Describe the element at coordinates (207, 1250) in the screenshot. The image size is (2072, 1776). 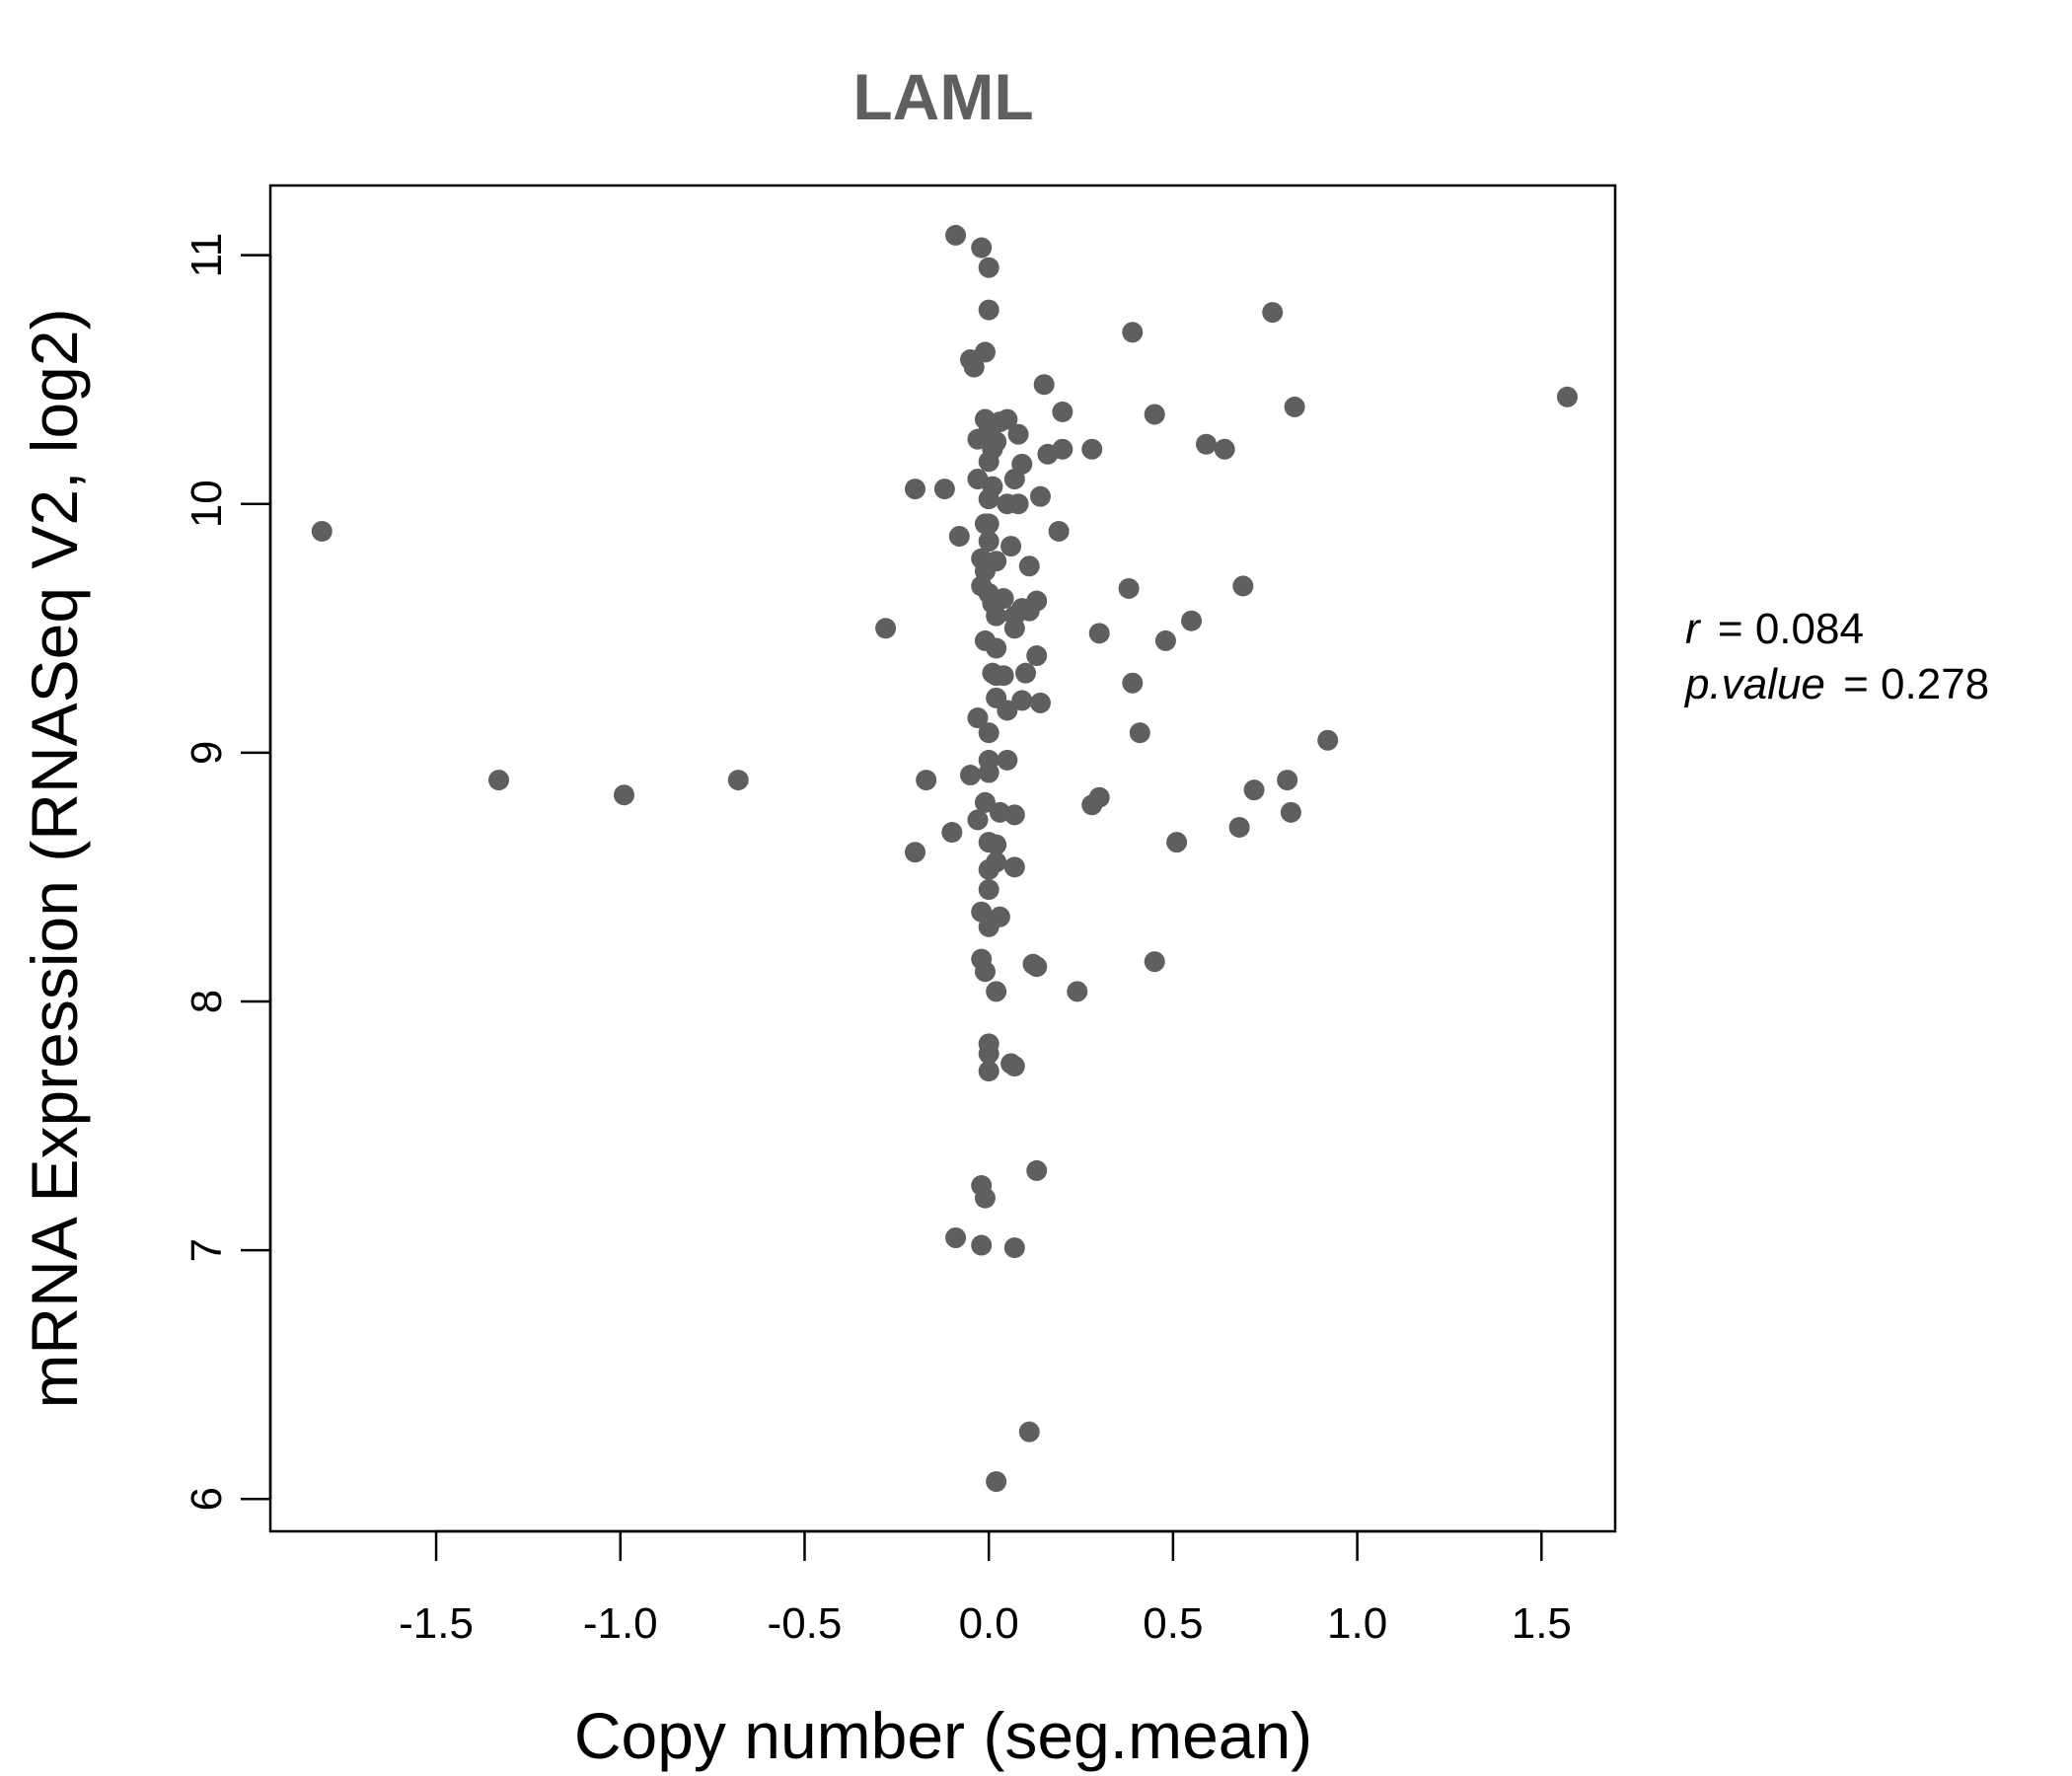
I see `y-tick-label: 7` at that location.